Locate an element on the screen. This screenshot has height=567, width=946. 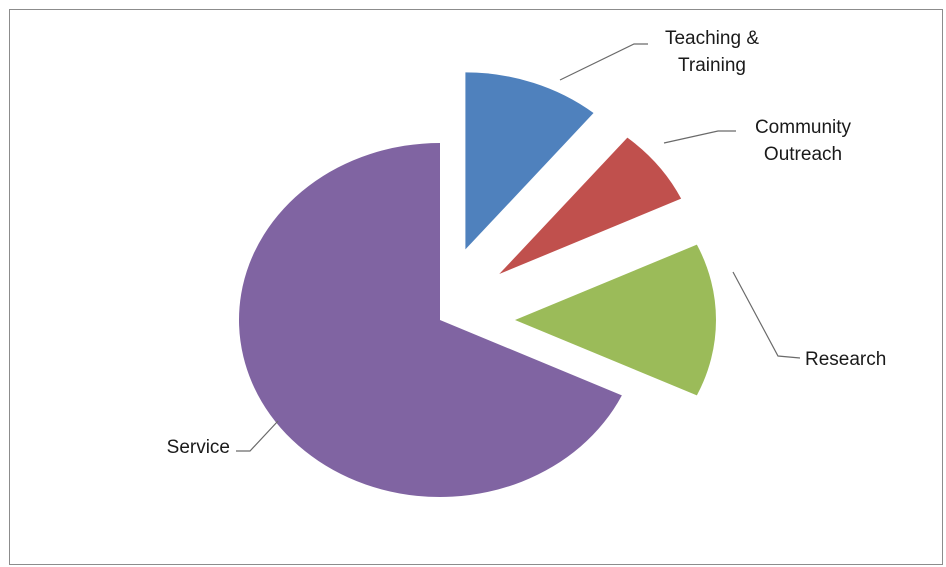
leader-line-service is located at coordinates (257, 436).